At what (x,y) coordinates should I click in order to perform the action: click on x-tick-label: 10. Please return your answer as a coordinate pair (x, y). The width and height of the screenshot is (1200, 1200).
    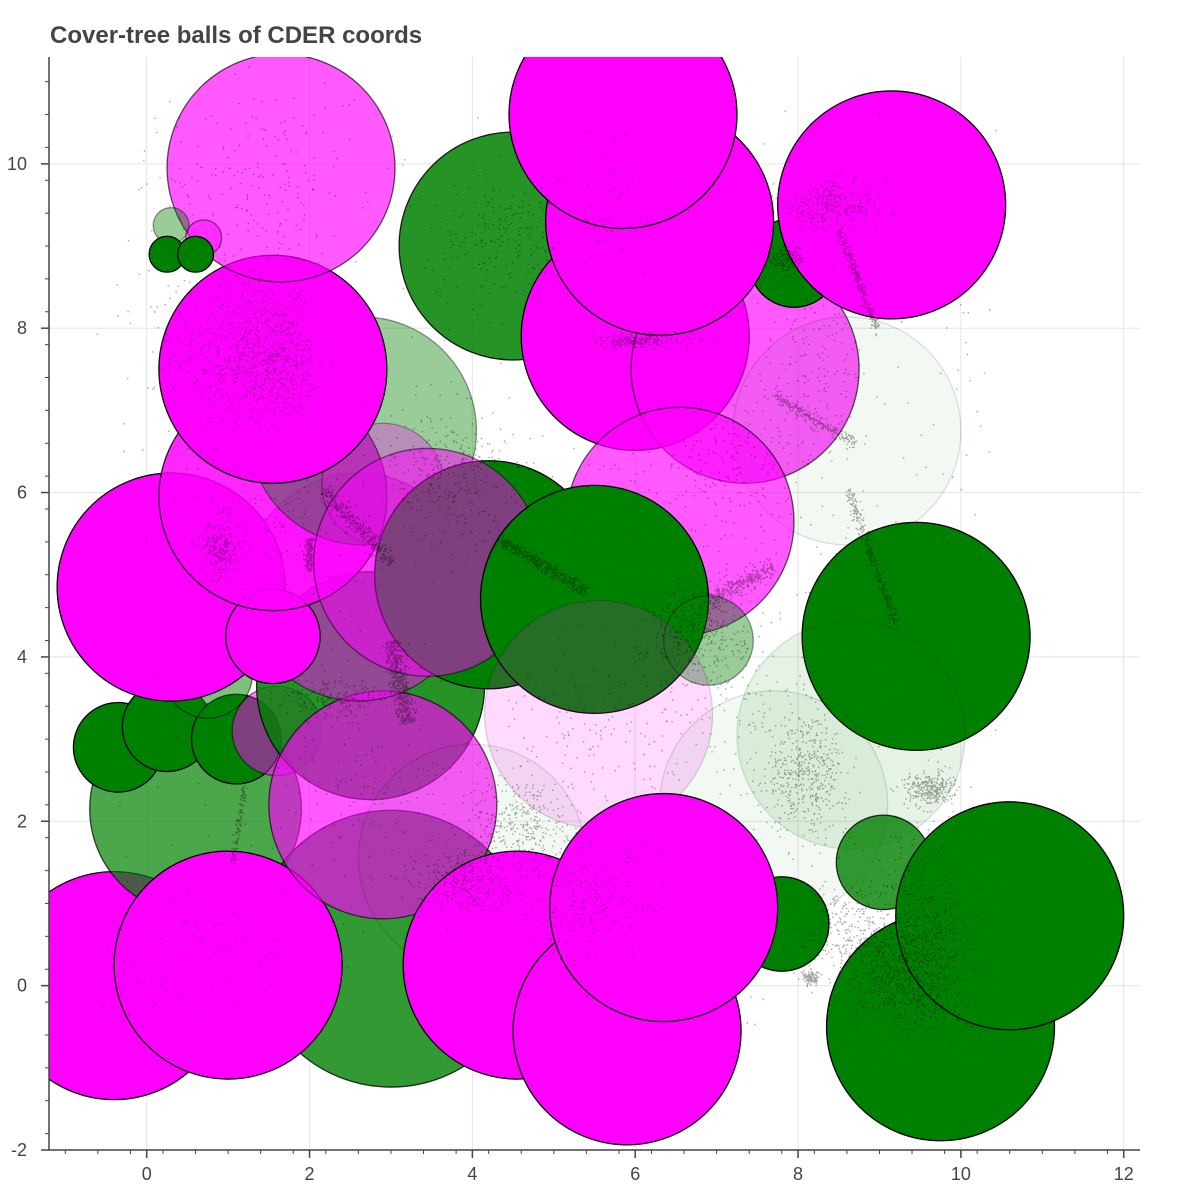
    Looking at the image, I should click on (961, 1174).